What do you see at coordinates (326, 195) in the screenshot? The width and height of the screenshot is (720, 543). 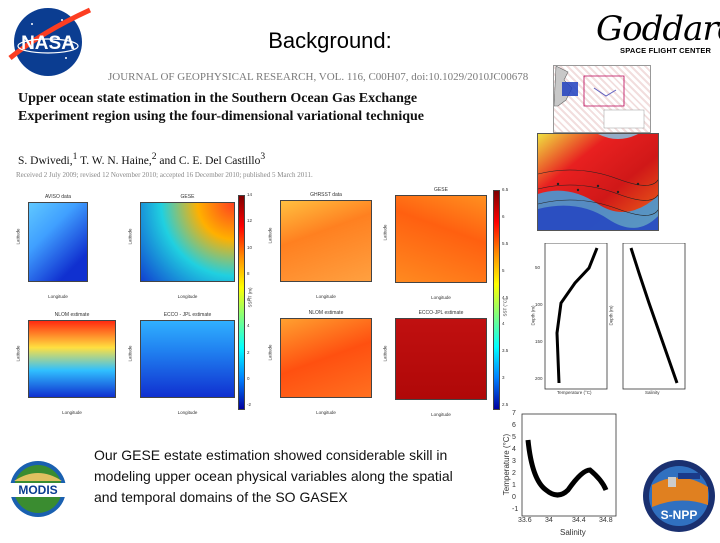 I see `panel-title: GHRSST data` at bounding box center [326, 195].